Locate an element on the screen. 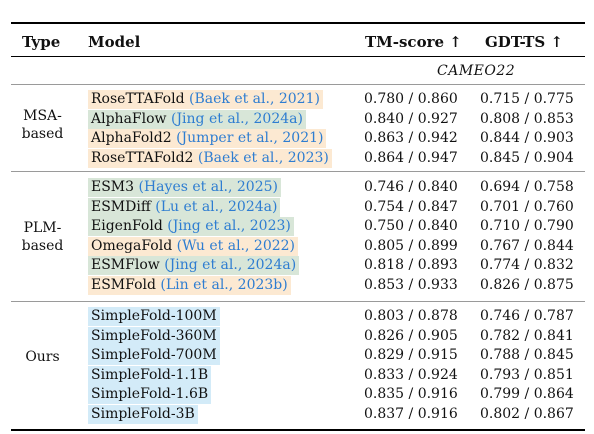 The image size is (594, 434). tm-score-cell: 0.746 / 0.840 is located at coordinates (411, 187).